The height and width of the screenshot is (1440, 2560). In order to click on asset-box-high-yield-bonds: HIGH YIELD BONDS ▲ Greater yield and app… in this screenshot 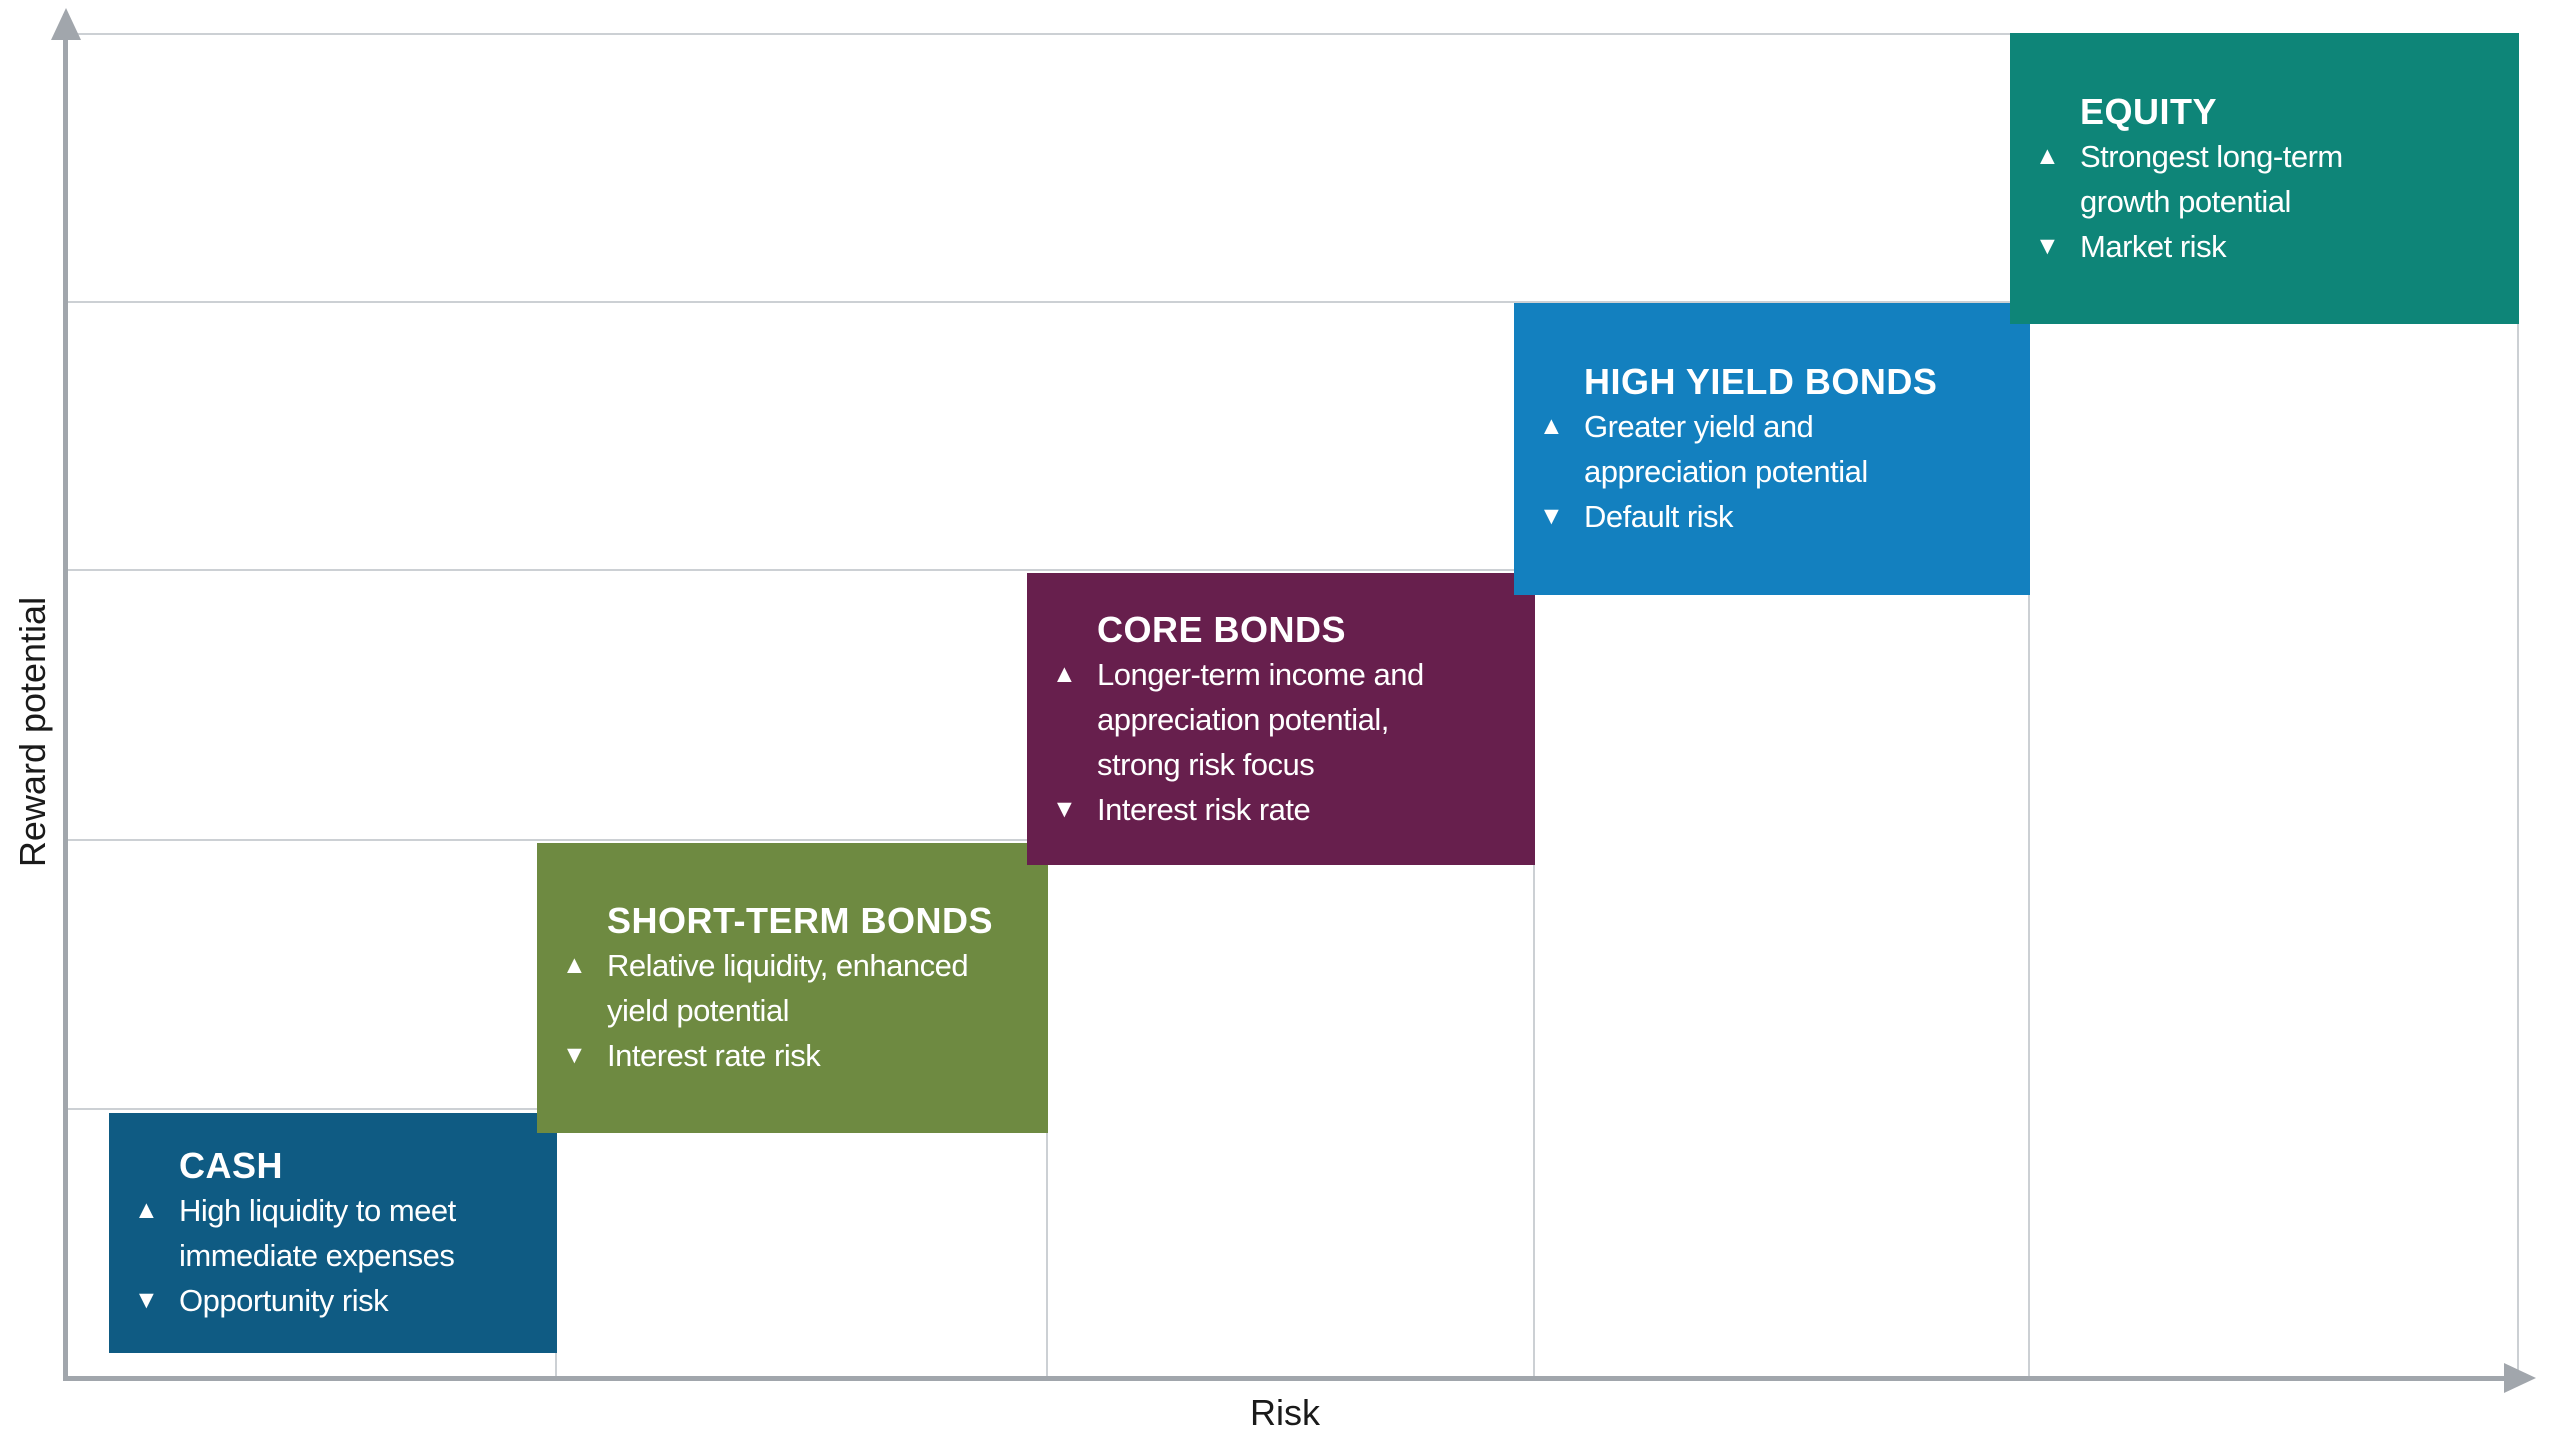, I will do `click(1772, 449)`.